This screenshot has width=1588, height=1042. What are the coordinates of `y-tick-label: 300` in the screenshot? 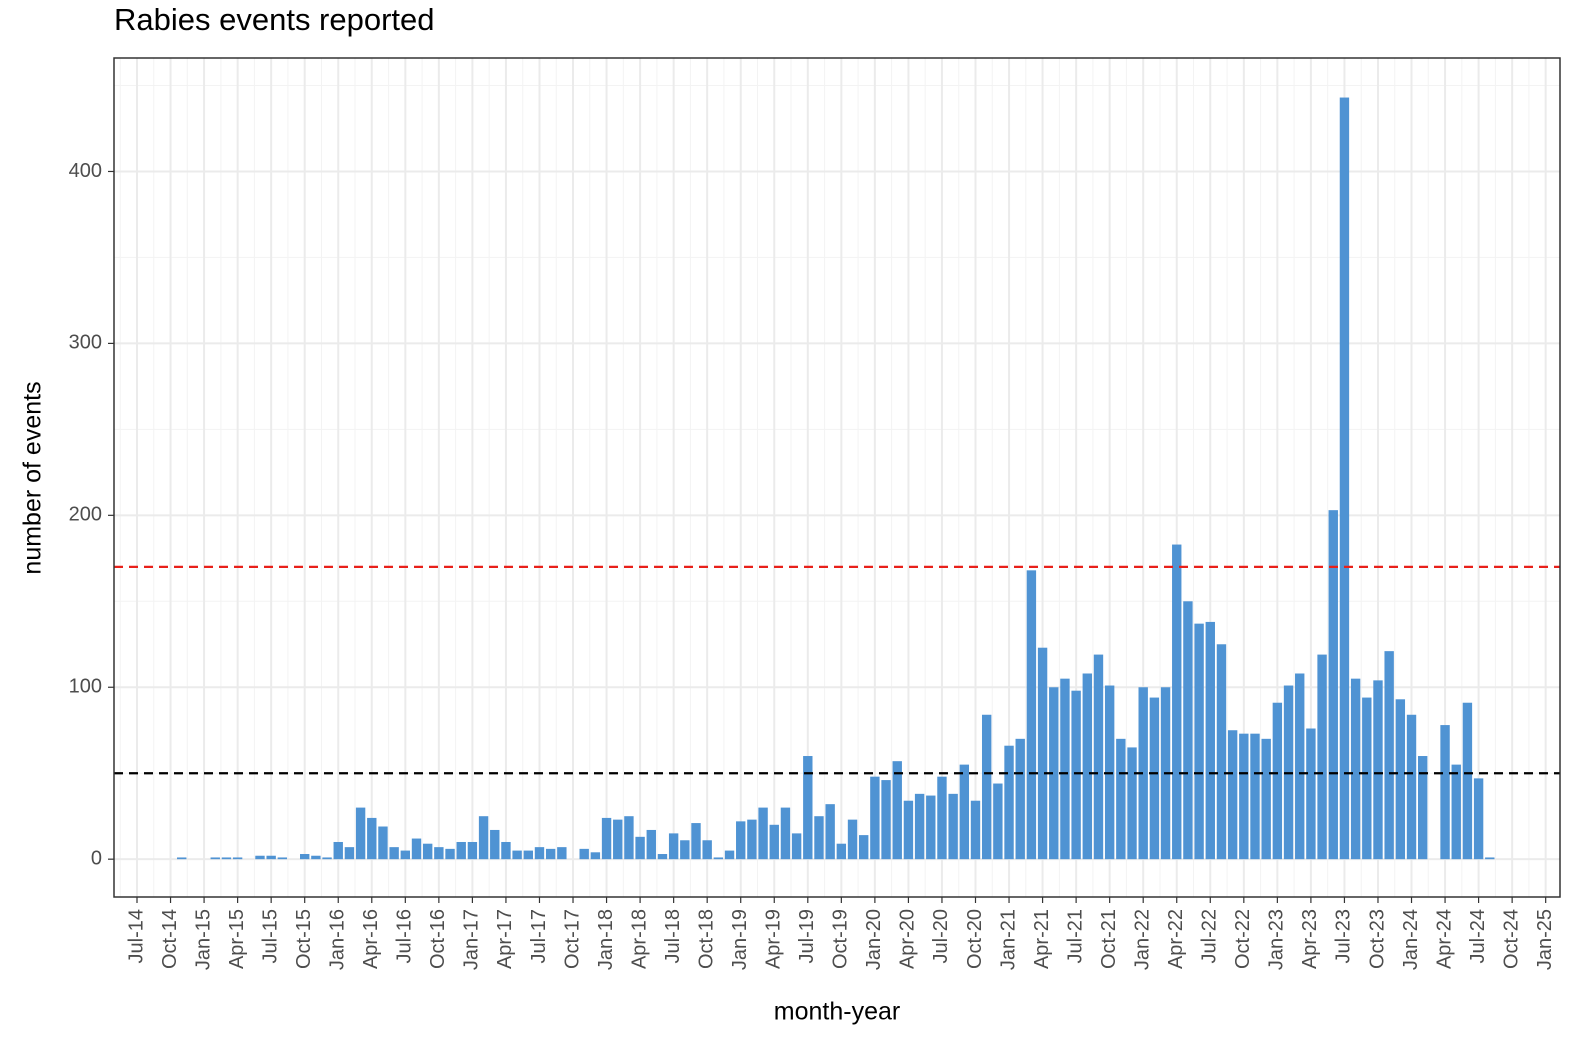 It's located at (85, 343).